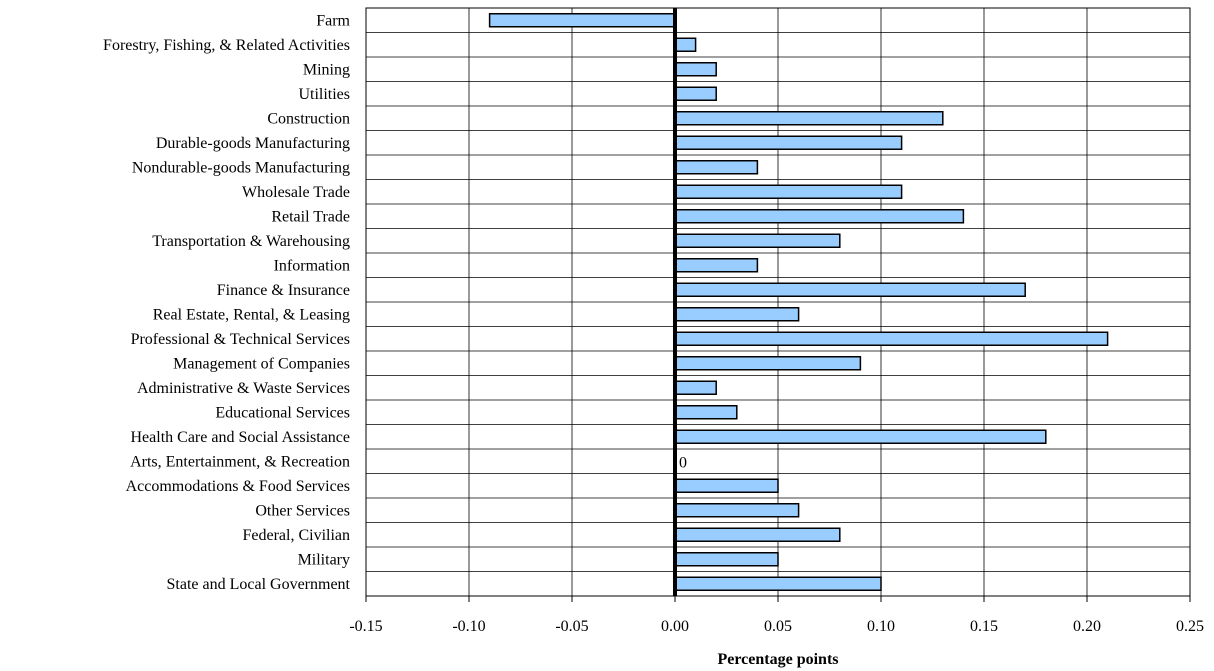 This screenshot has width=1214, height=671. I want to click on category-label: Farm, so click(333, 20).